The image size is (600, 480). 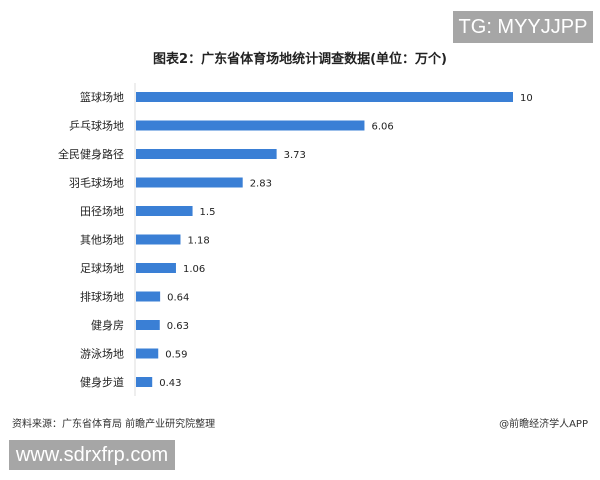 I want to click on category-label: 足球场地, so click(x=102, y=268).